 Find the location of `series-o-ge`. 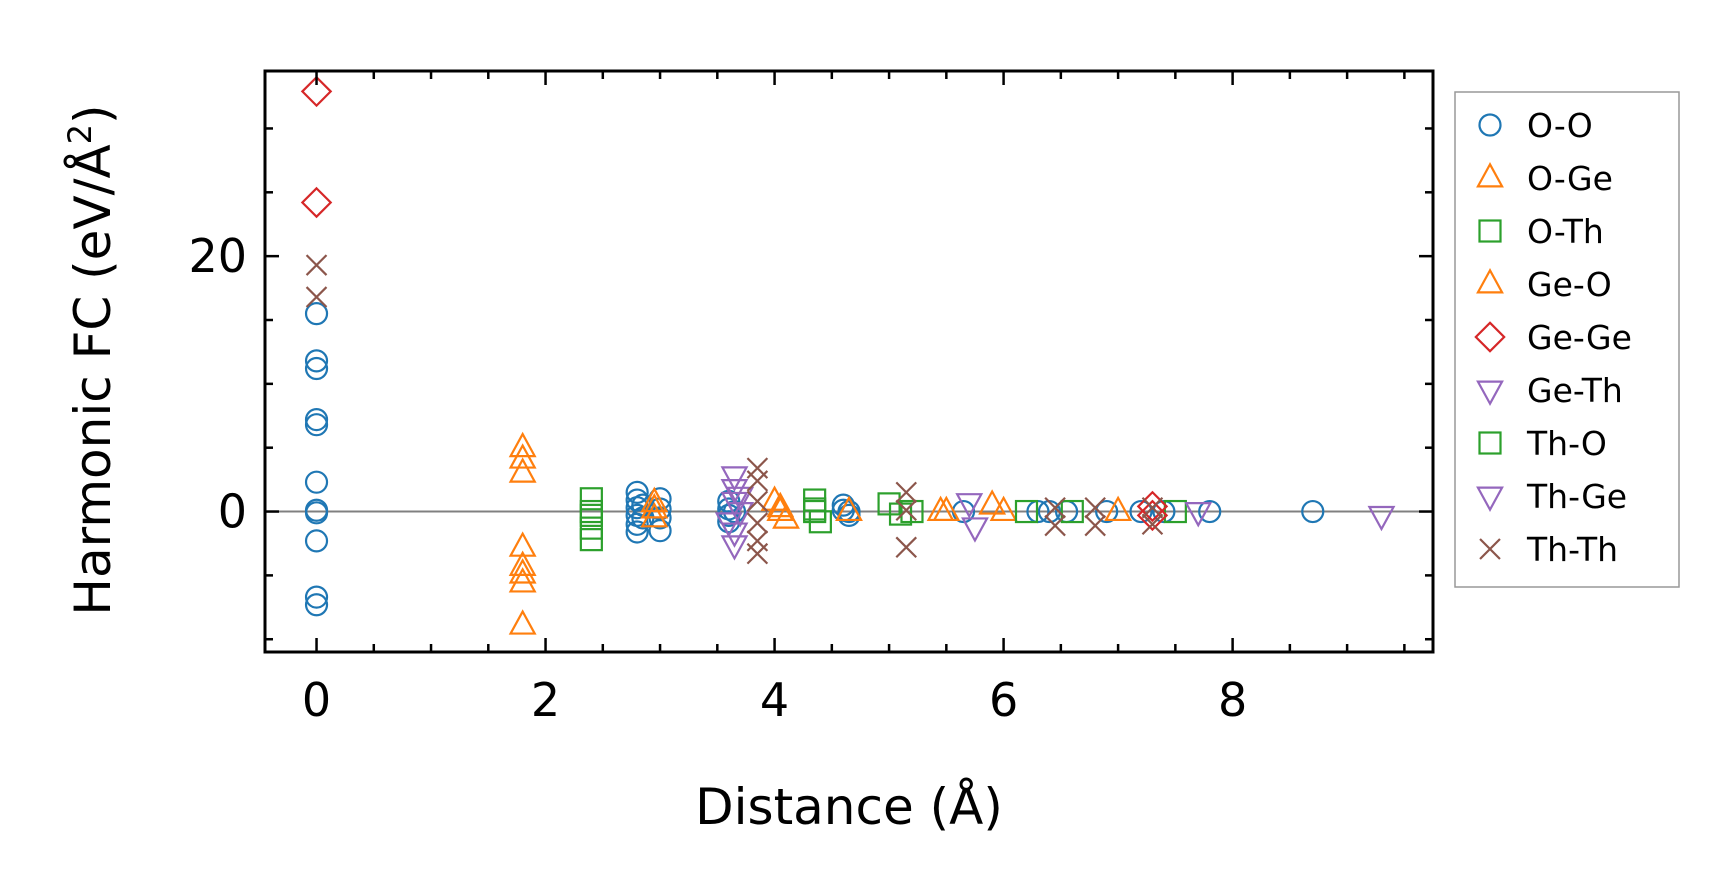

series-o-ge is located at coordinates (820, 533).